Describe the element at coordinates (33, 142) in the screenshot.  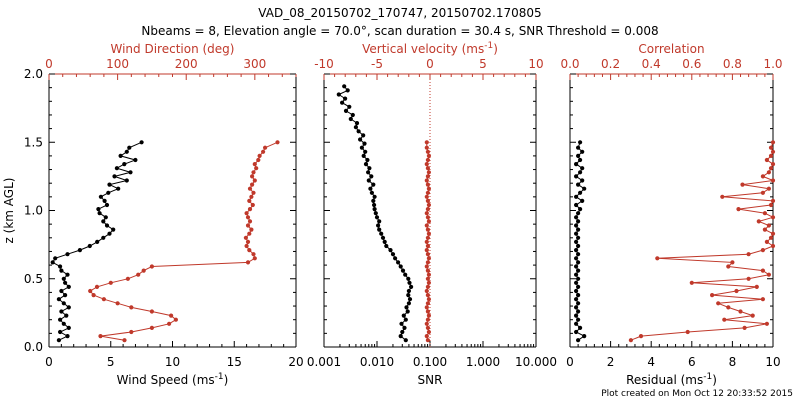
I see `y-tick-label: 1.5` at that location.